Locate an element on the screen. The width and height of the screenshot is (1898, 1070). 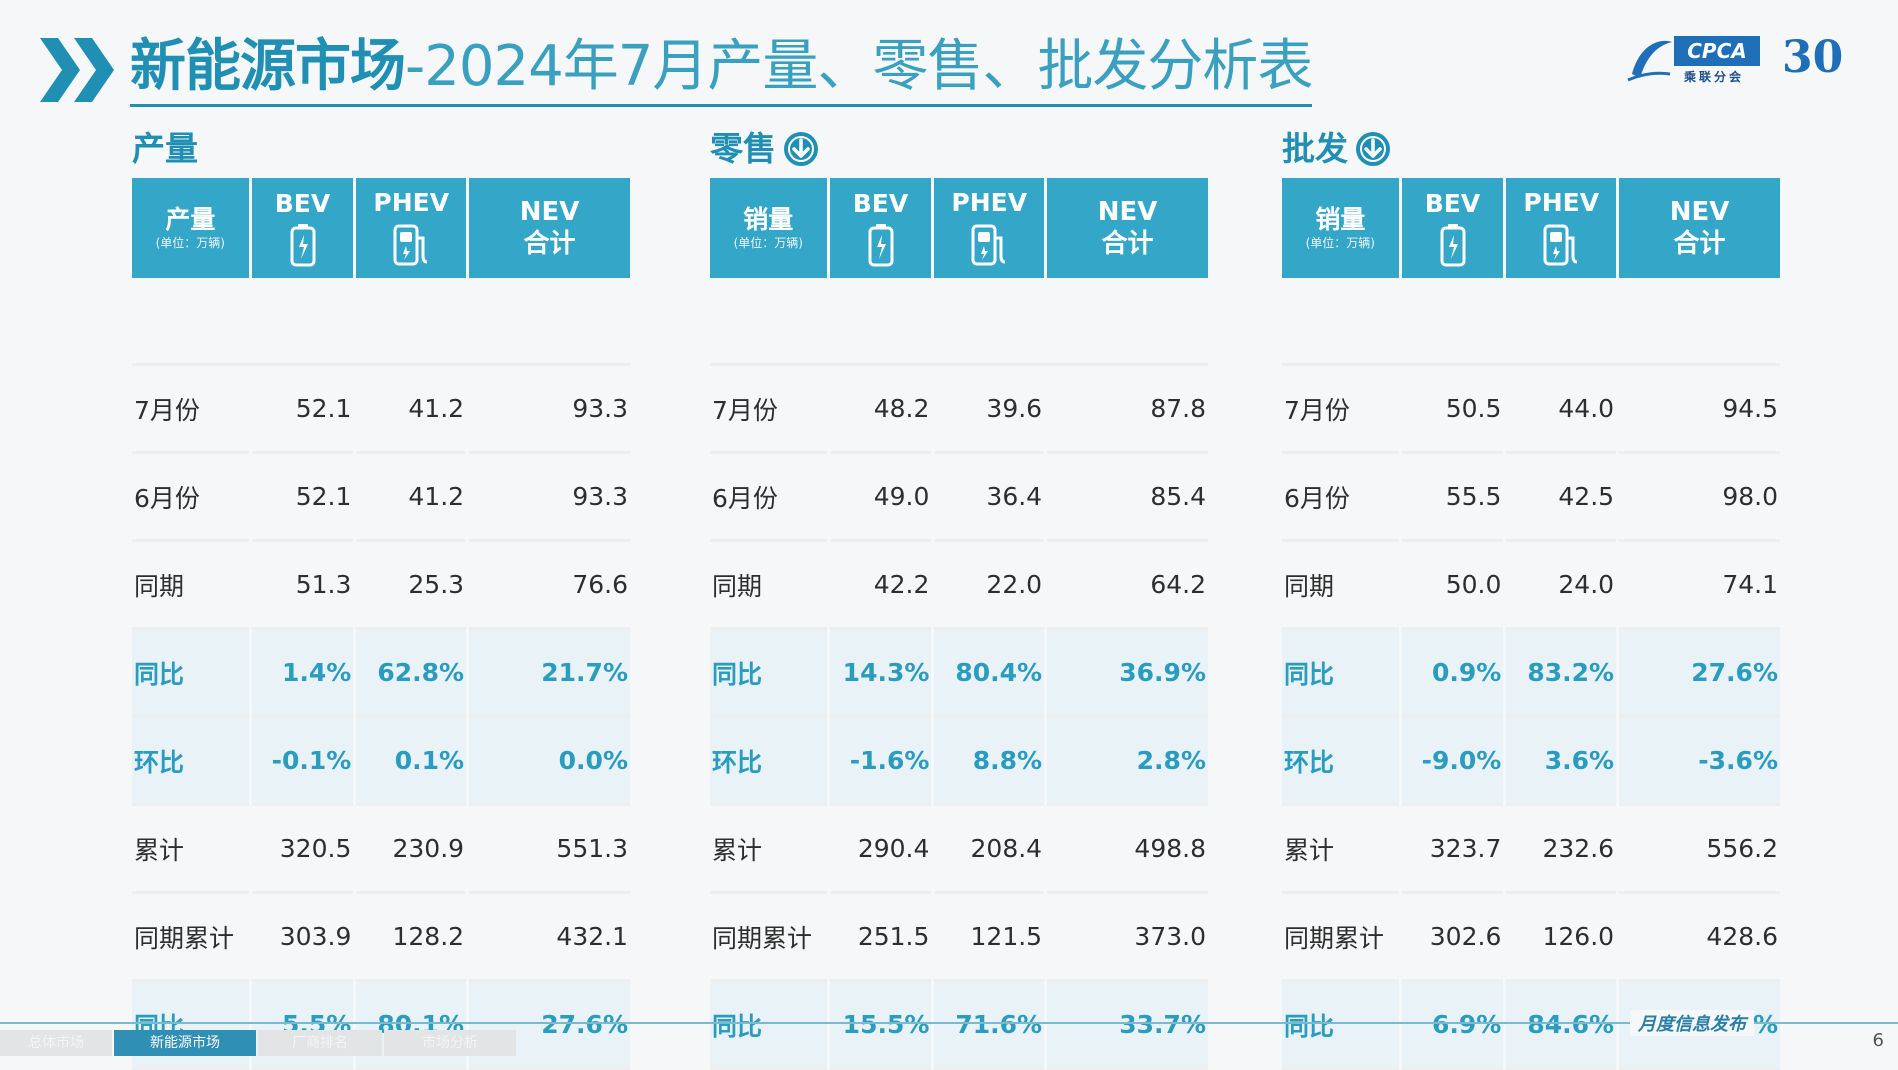
table-row: 同比 0.9% 83.2% 27.6% is located at coordinates (1531, 674).